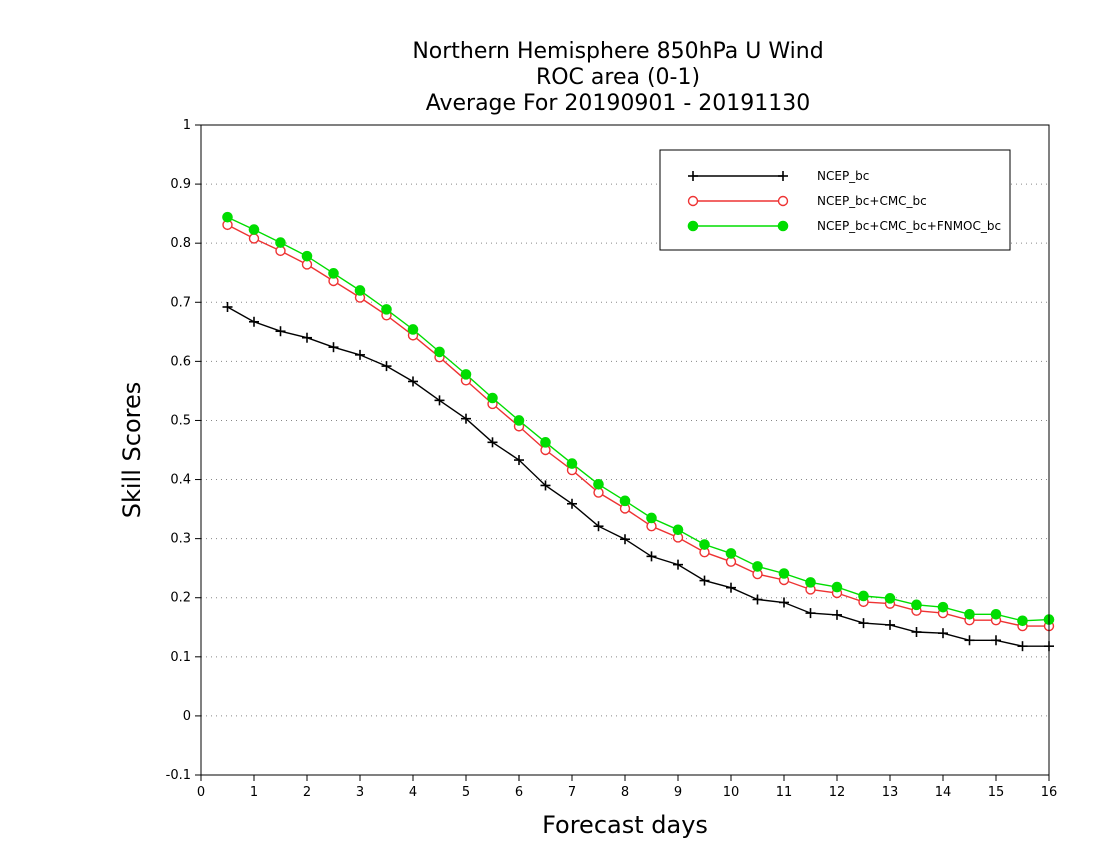 The height and width of the screenshot is (850, 1100). Describe the element at coordinates (618, 103) in the screenshot. I see `title-line-3: Average For 20190901 - 20191130` at that location.